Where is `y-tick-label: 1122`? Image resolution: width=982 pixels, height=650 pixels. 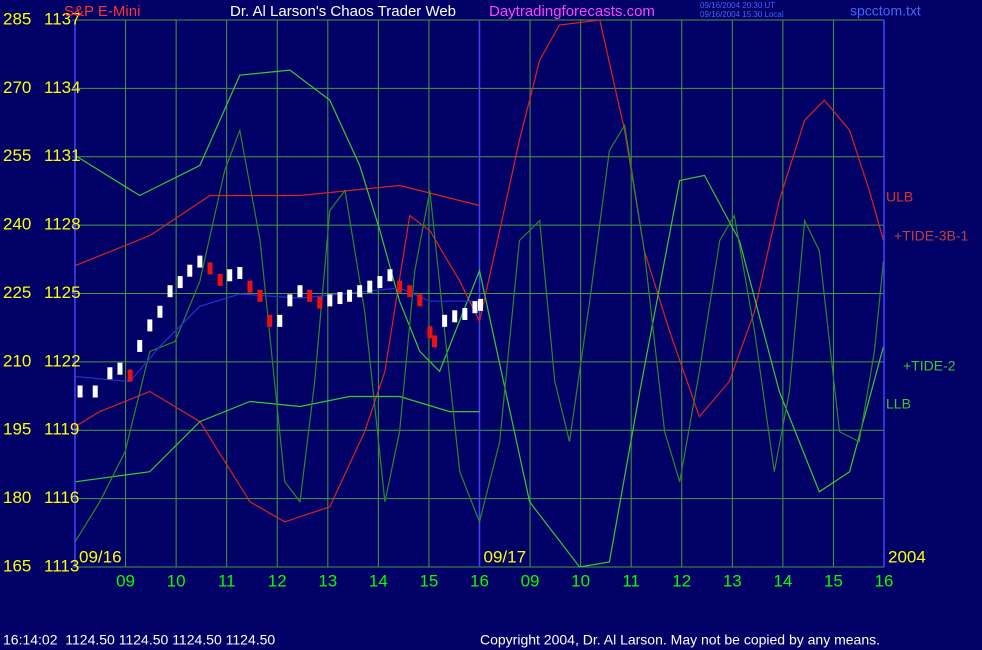 y-tick-label: 1122 is located at coordinates (62, 360).